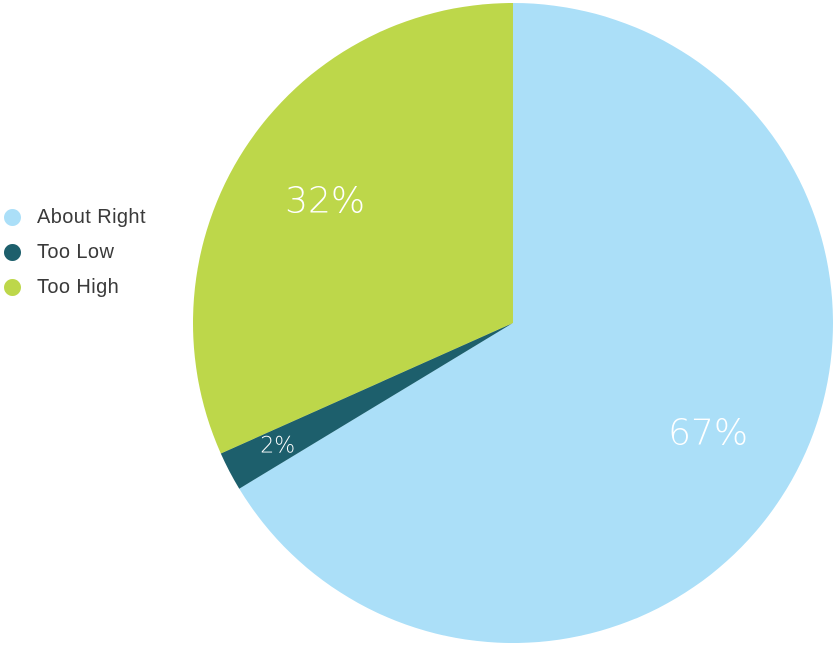  Describe the element at coordinates (12, 217) in the screenshot. I see `legend-swatch-about-right` at that location.